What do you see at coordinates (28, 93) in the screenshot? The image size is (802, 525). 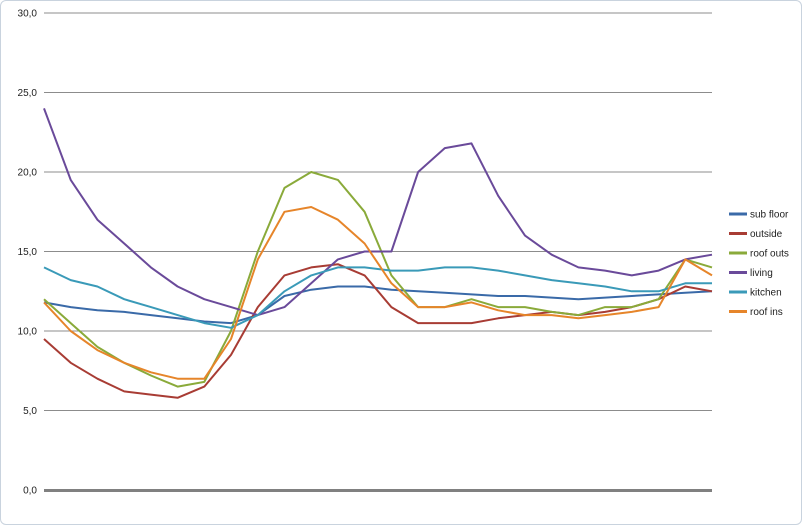 I see `y-tick-label: 25,0` at bounding box center [28, 93].